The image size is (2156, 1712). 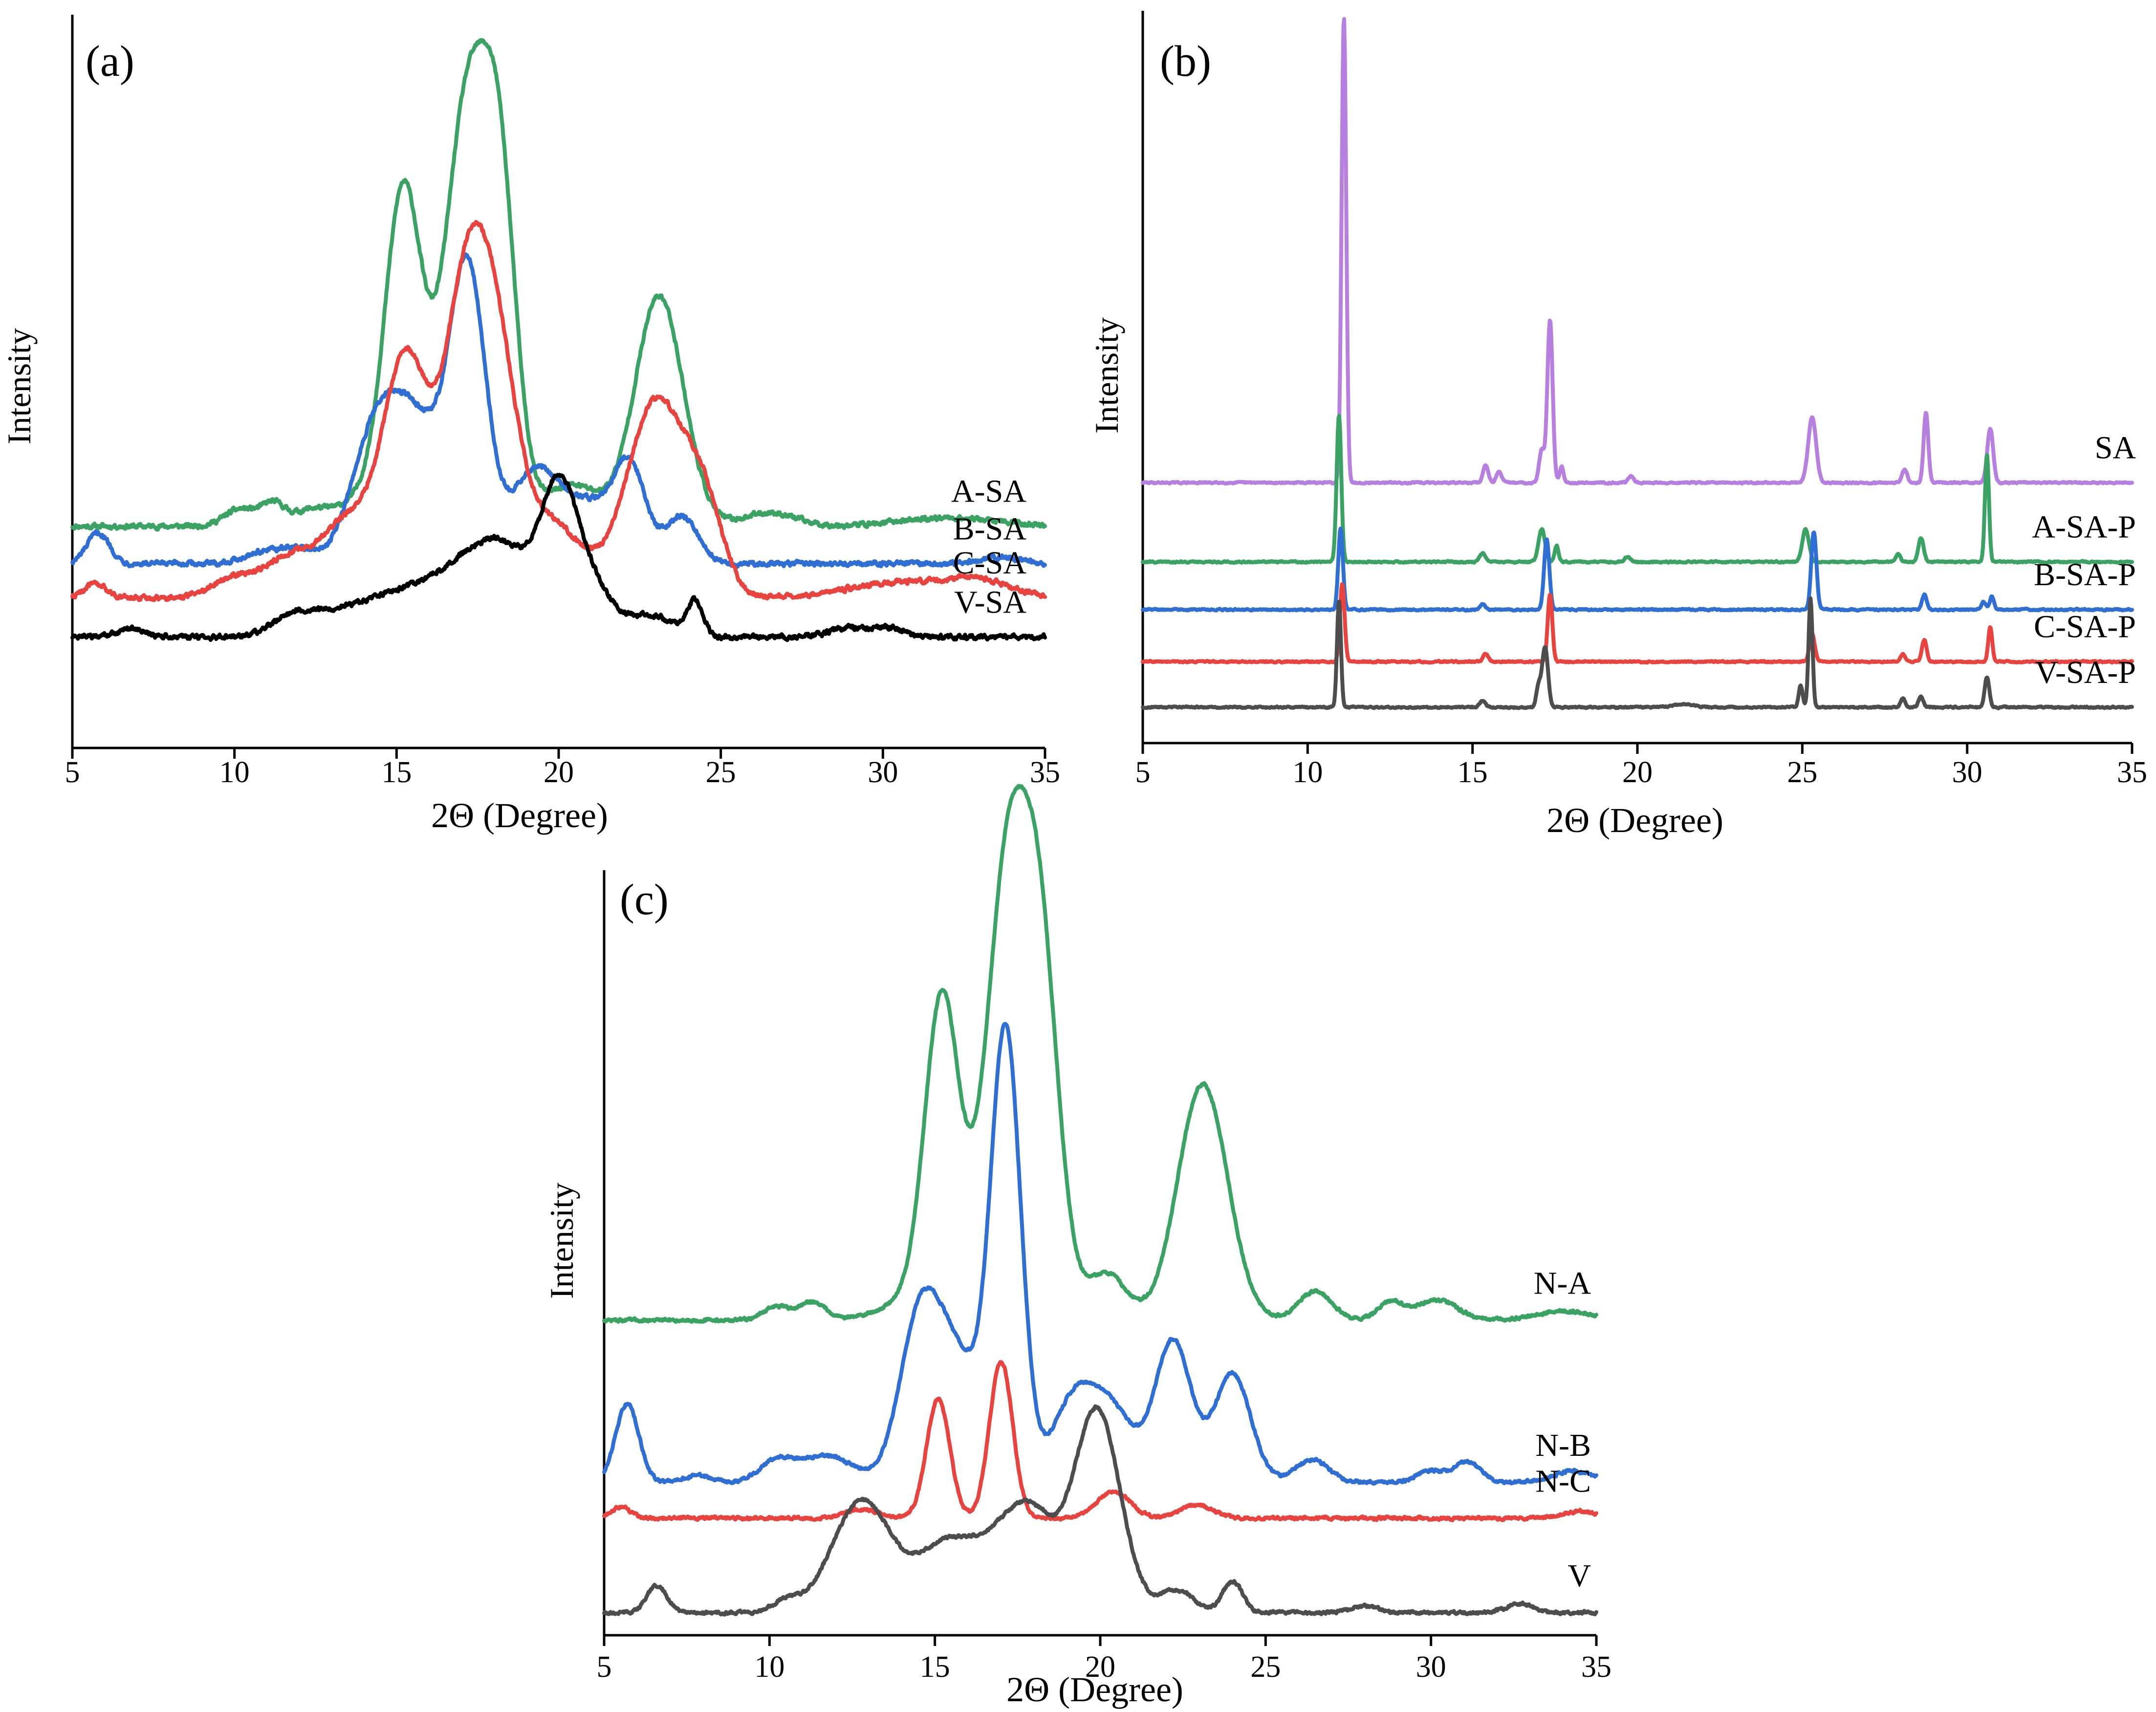 I want to click on series-line-a-sa, so click(x=559, y=285).